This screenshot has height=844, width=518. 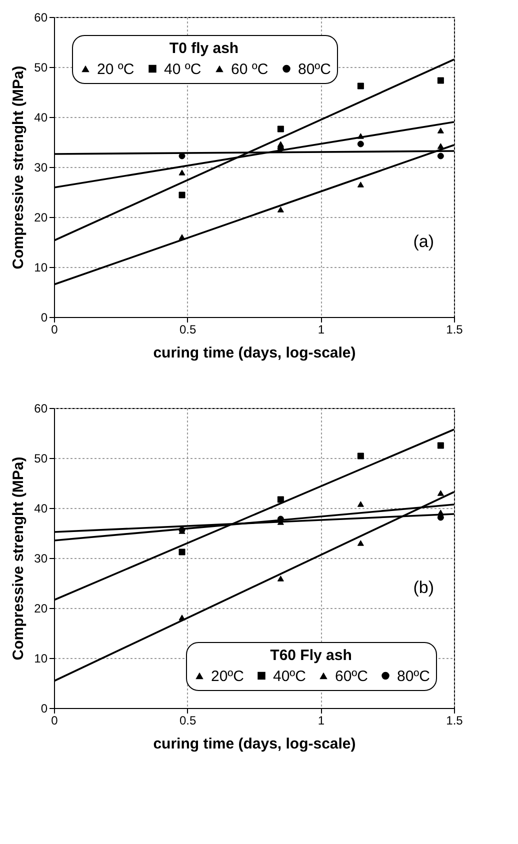 What do you see at coordinates (289, 676) in the screenshot?
I see `legend-label: 40ºC` at bounding box center [289, 676].